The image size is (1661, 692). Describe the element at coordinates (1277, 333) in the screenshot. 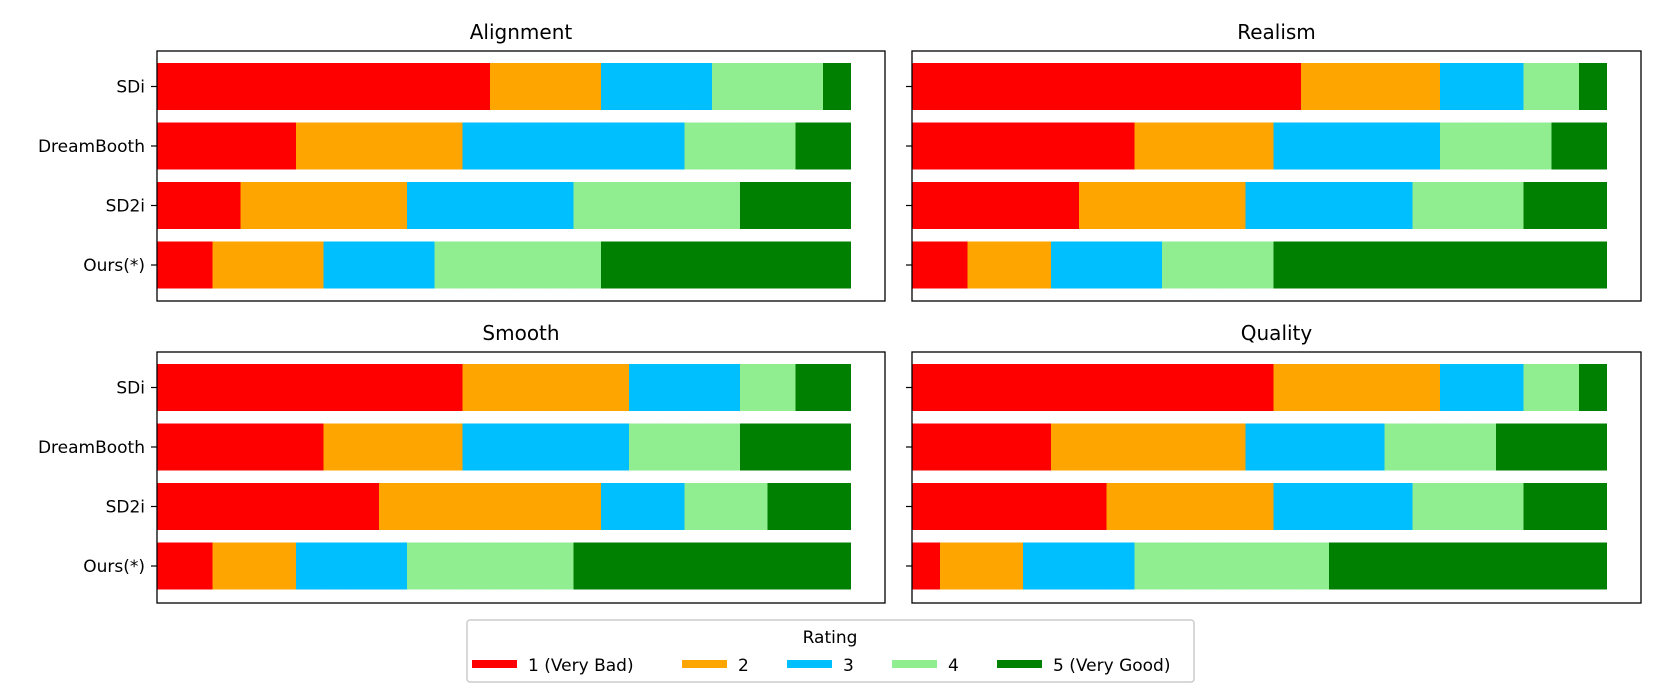

I see `panel-title: Quality` at that location.